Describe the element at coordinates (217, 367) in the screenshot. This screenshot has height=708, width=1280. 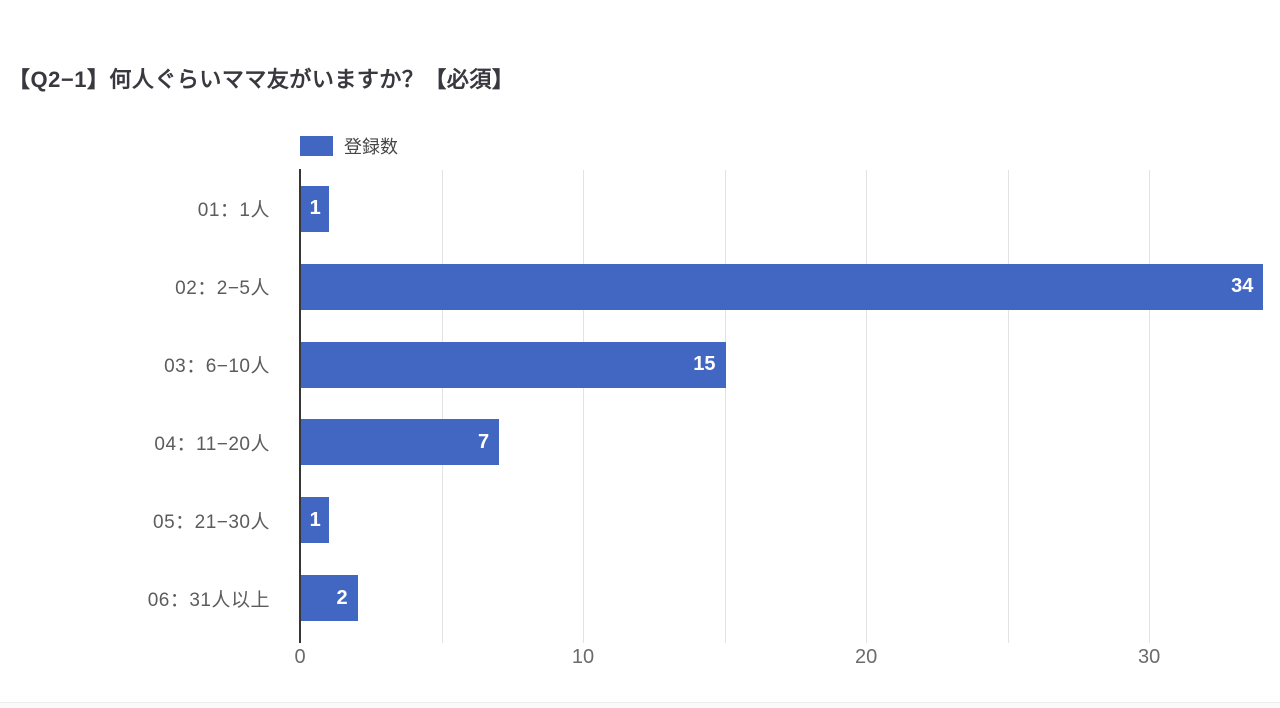
I see `category-label: 03：6−10人` at that location.